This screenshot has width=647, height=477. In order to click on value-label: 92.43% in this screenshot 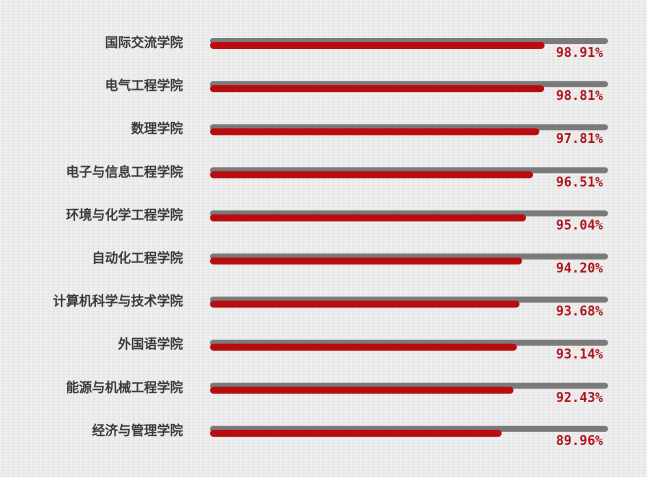, I will do `click(579, 398)`.